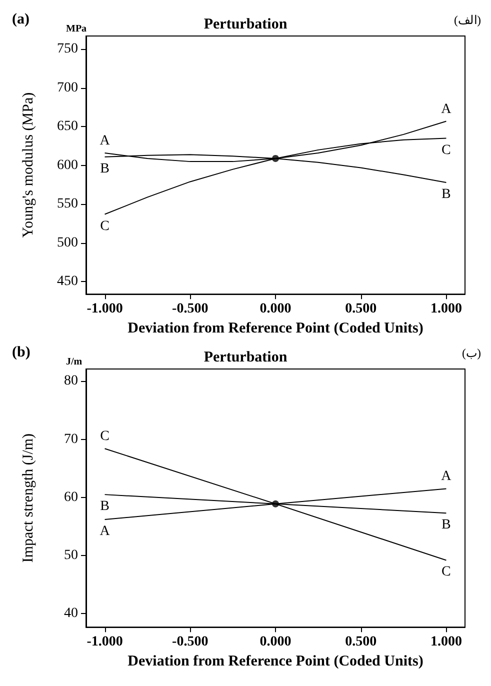 This screenshot has height=686, width=491. Describe the element at coordinates (472, 353) in the screenshot. I see `text: (ب)` at that location.